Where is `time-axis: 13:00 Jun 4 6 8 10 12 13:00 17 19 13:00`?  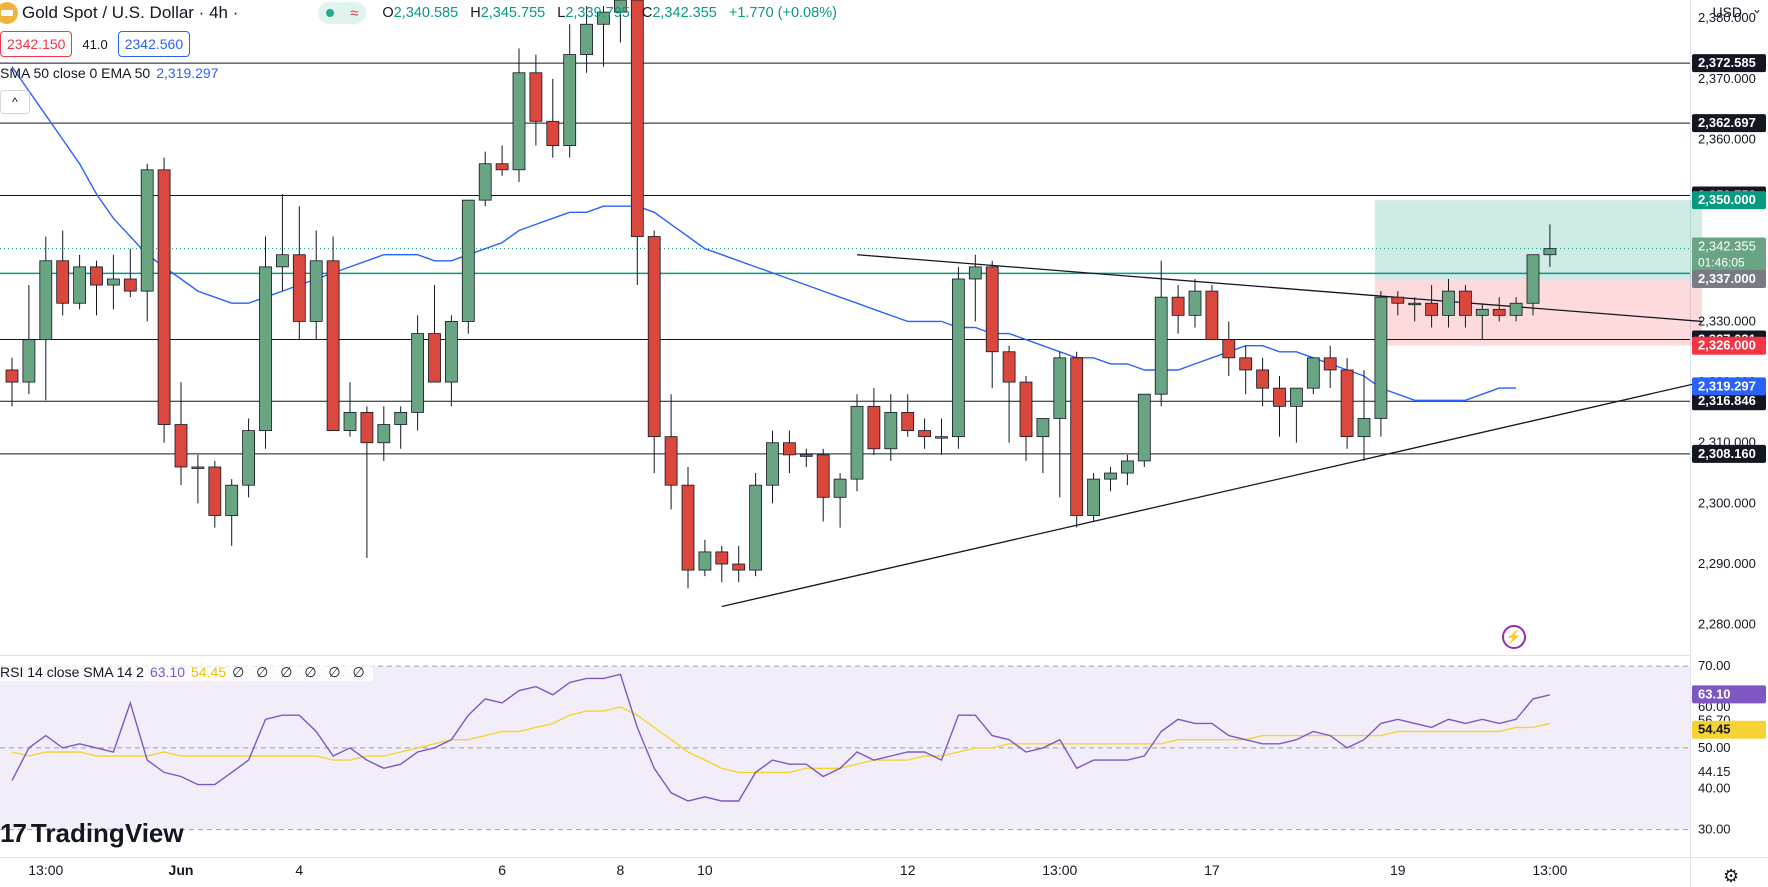 time-axis: 13:00 Jun 4 6 8 10 12 13:00 17 19 13:00 is located at coordinates (797, 870).